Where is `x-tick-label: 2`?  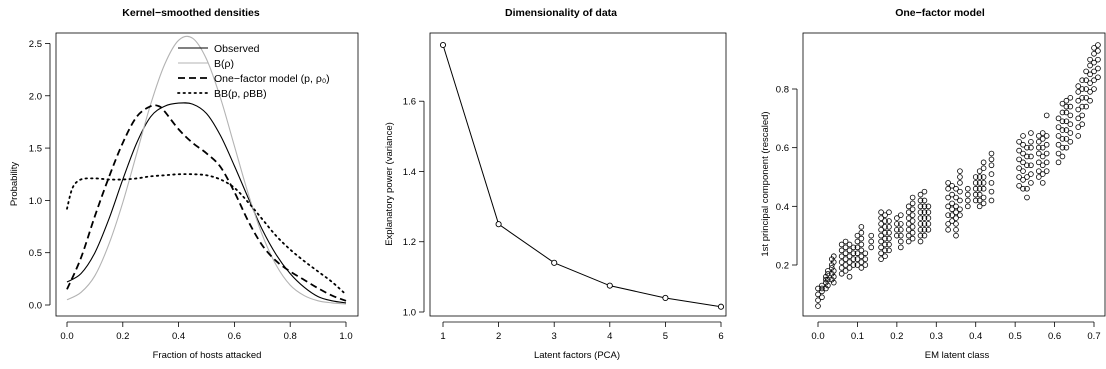
x-tick-label: 2 is located at coordinates (498, 336).